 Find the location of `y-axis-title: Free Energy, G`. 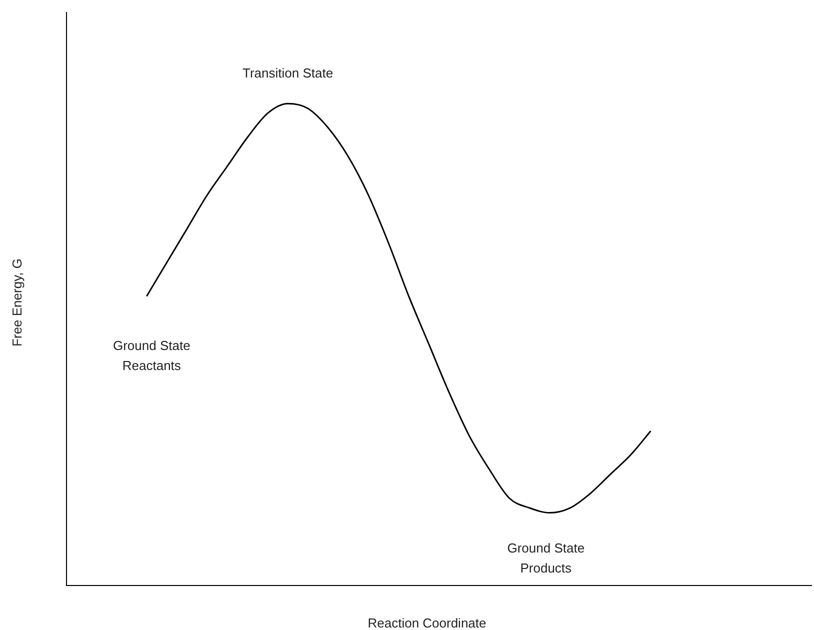

y-axis-title: Free Energy, G is located at coordinates (17, 302).